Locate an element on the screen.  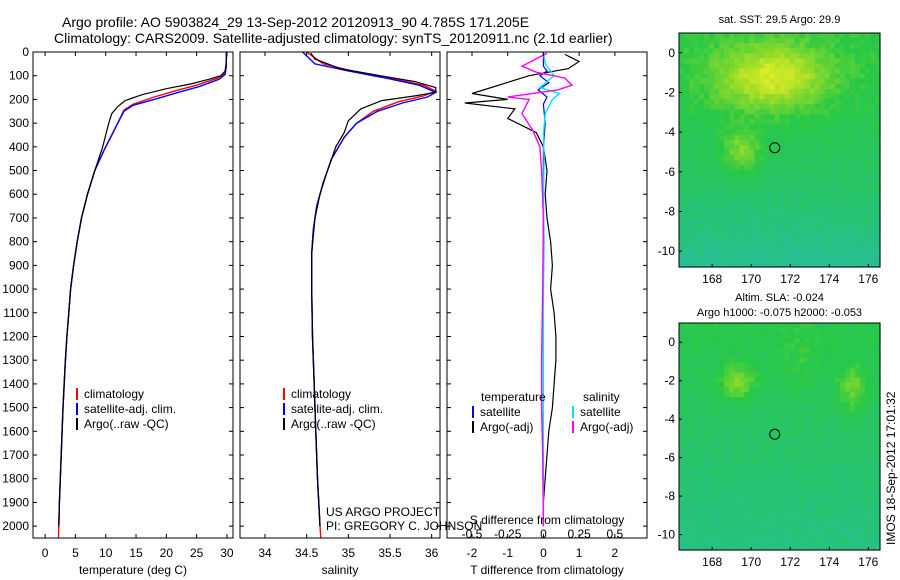
legend-label: Argo(-adj) is located at coordinates (606, 427).